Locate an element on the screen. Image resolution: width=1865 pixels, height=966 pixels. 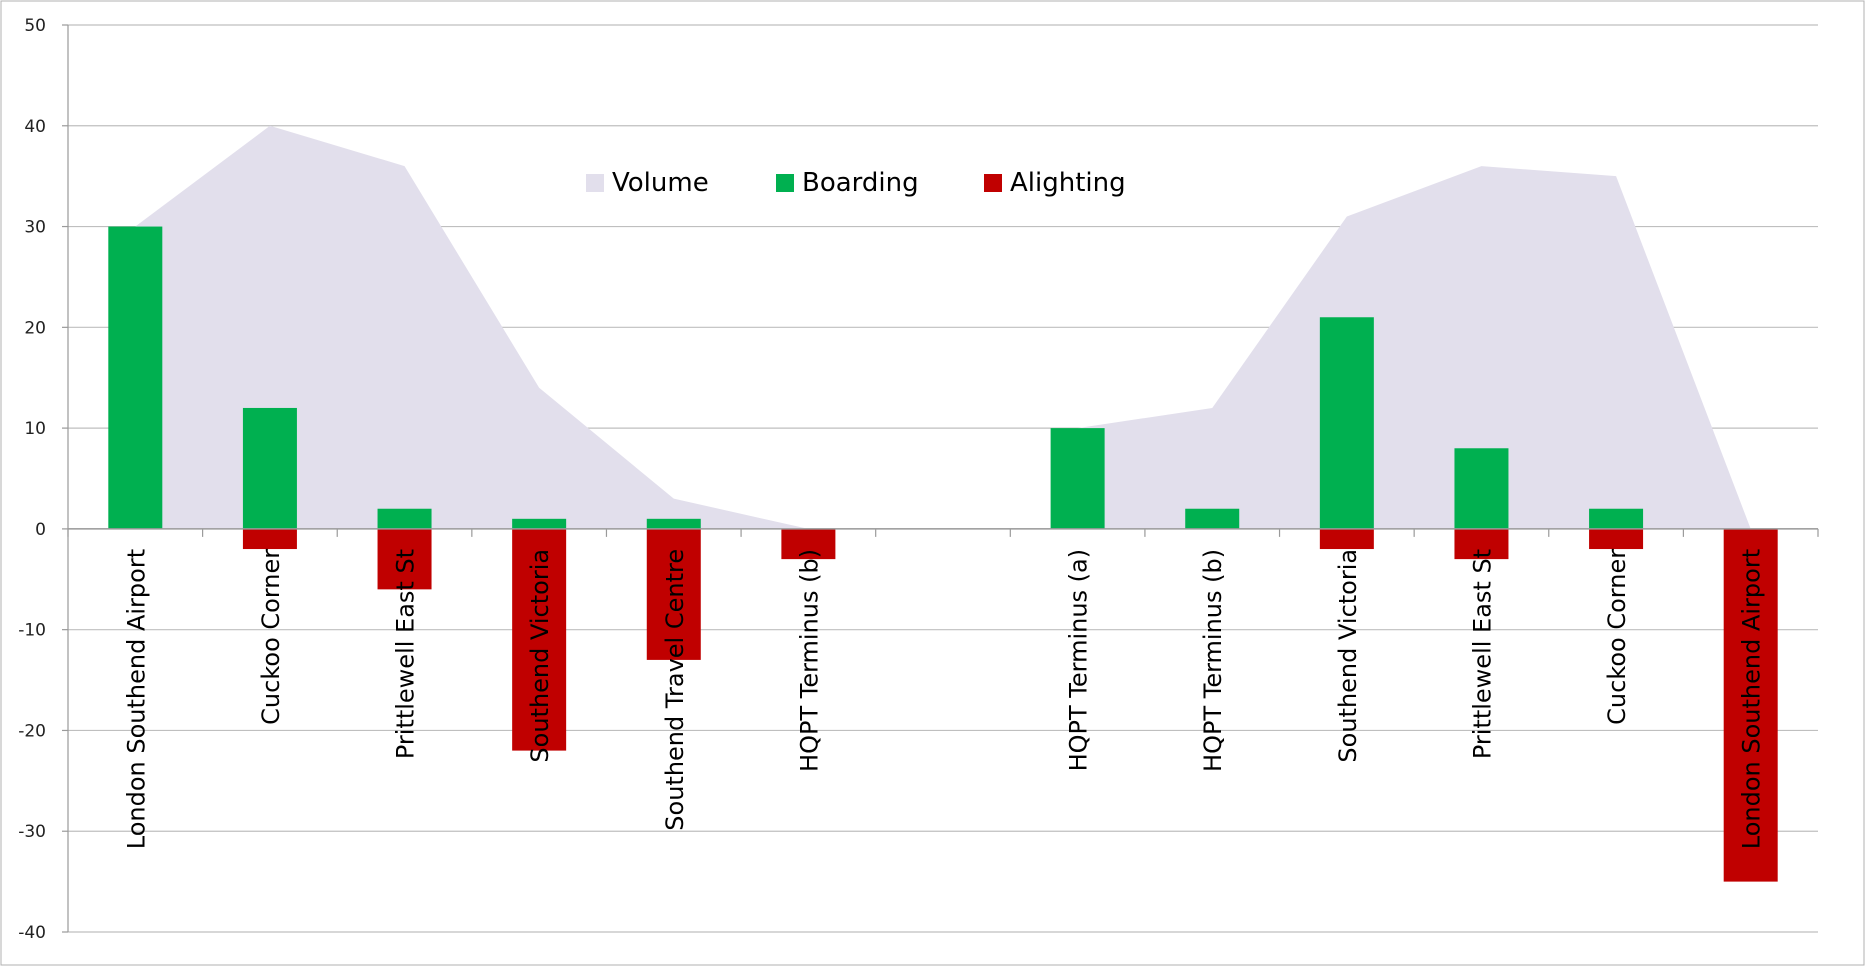
y-tick-label: 0 is located at coordinates (40, 530).